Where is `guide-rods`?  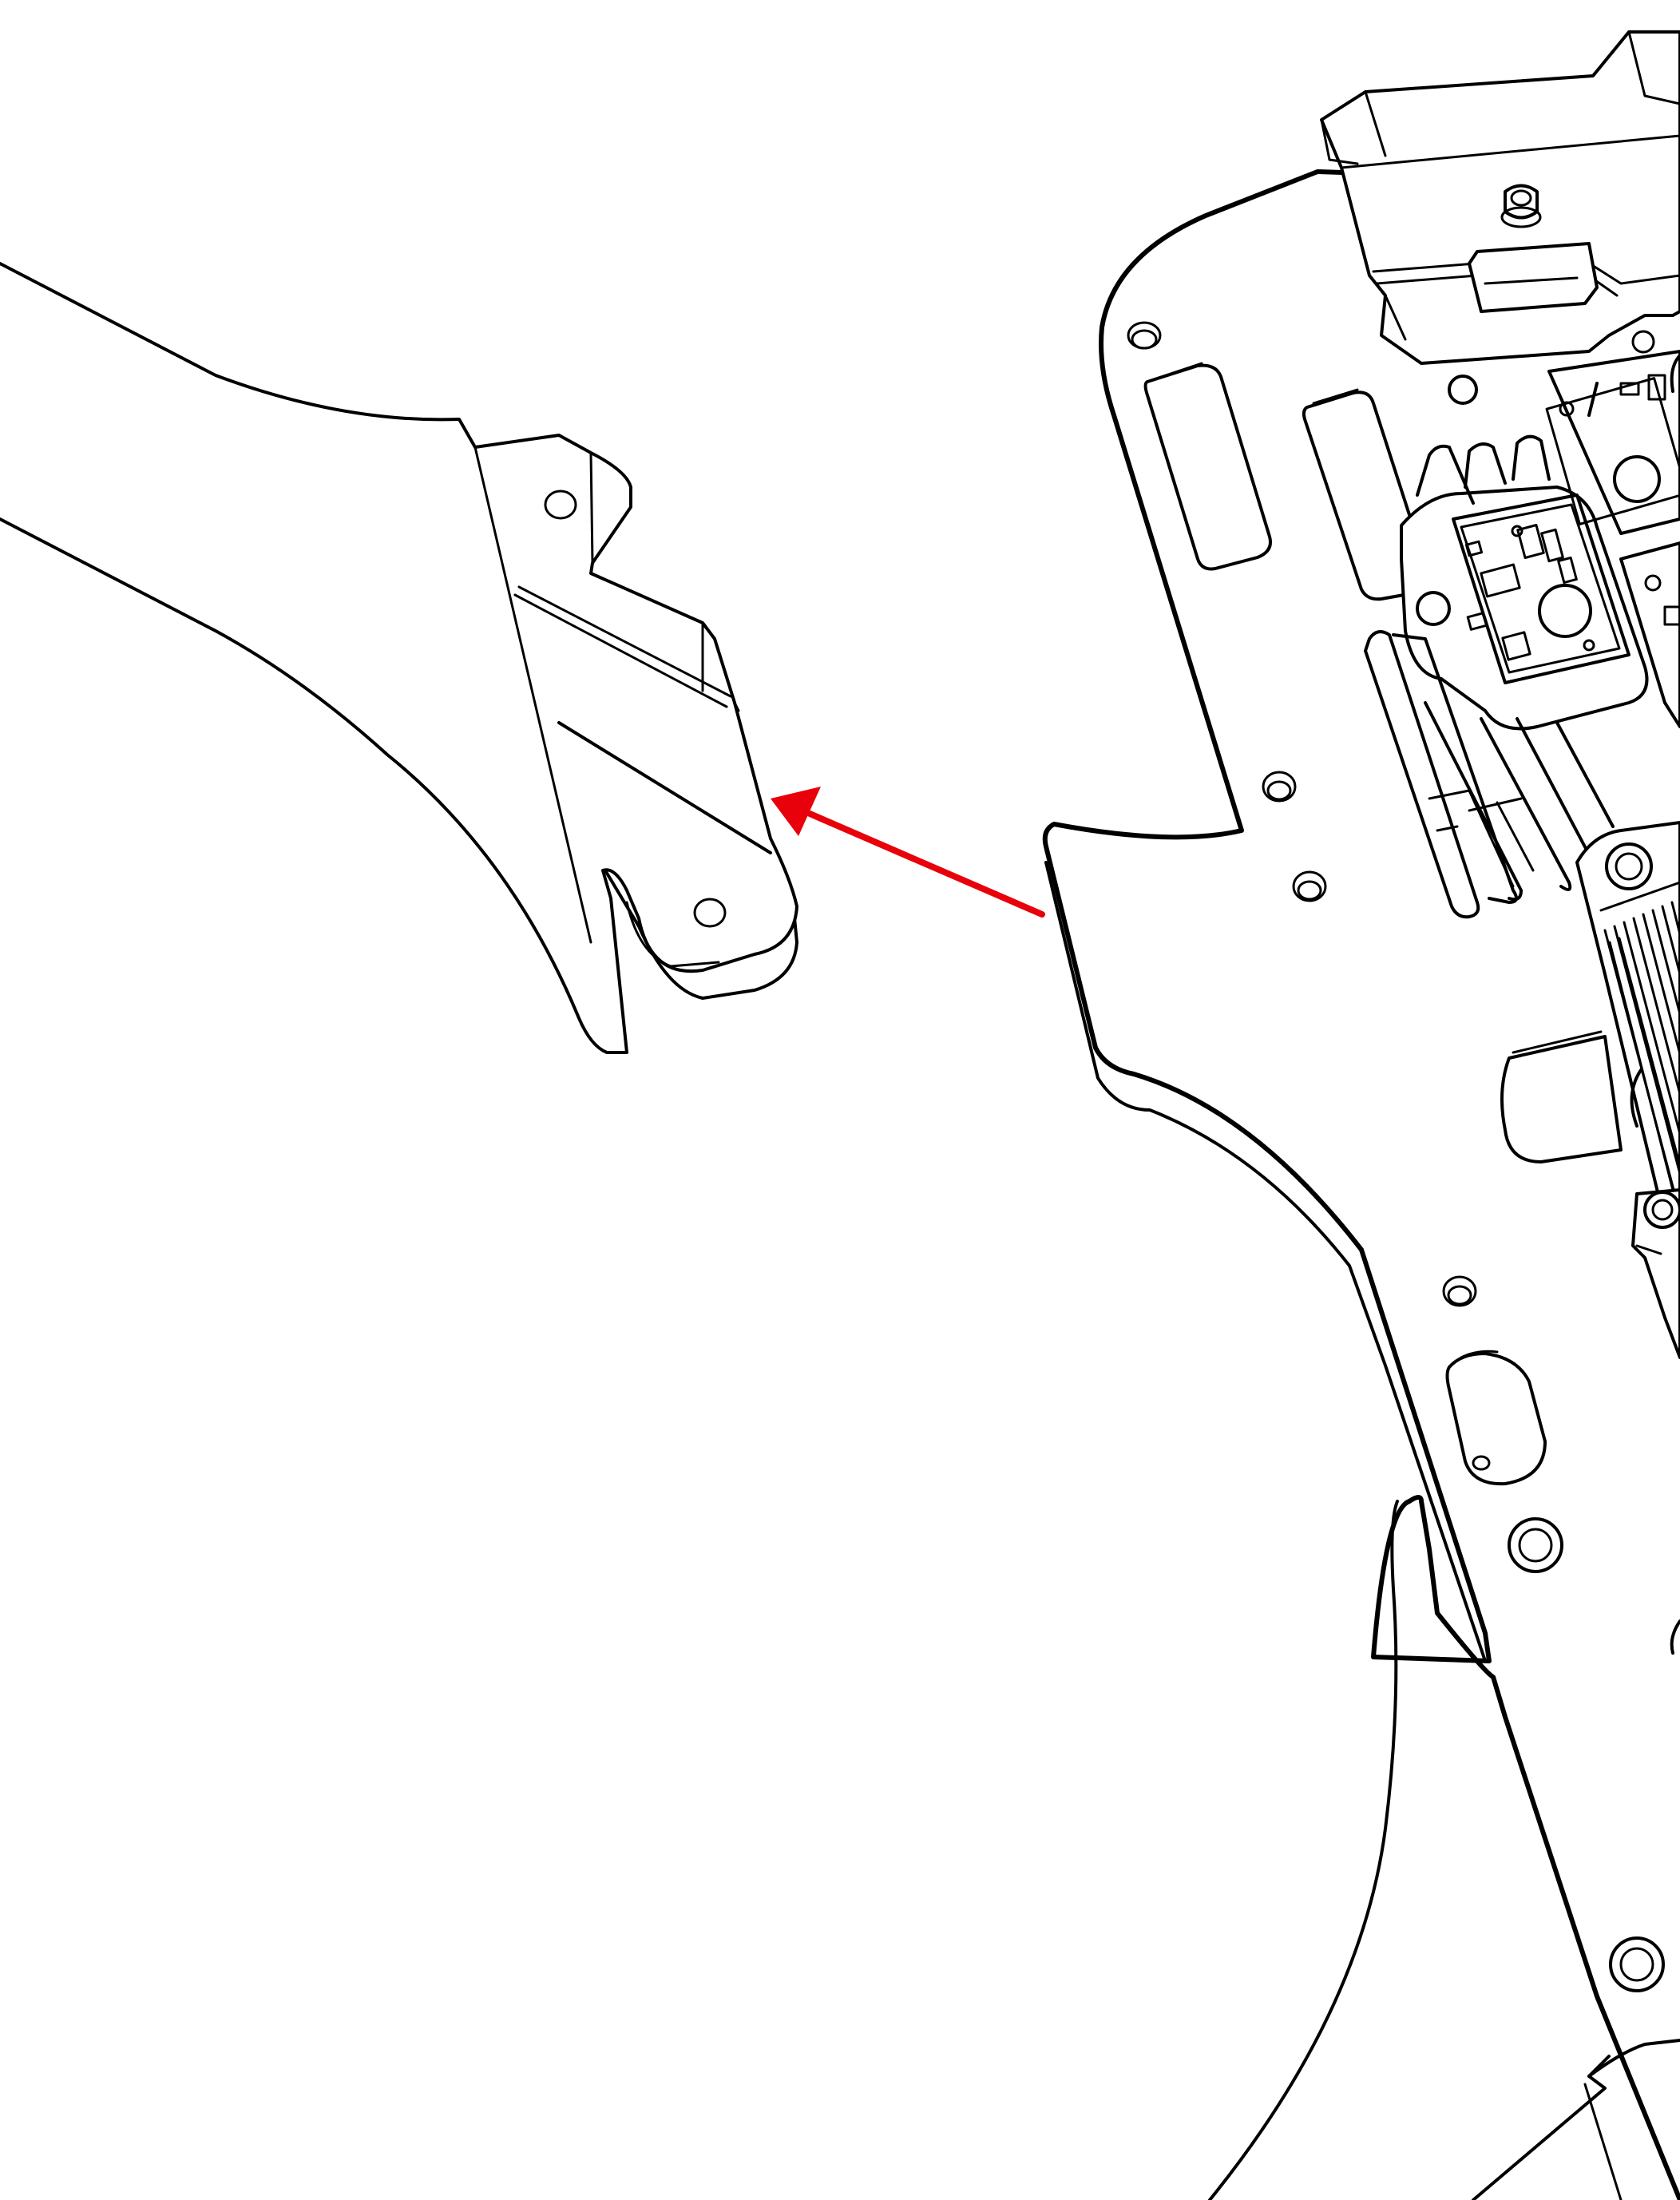
guide-rods is located at coordinates (1489, 774).